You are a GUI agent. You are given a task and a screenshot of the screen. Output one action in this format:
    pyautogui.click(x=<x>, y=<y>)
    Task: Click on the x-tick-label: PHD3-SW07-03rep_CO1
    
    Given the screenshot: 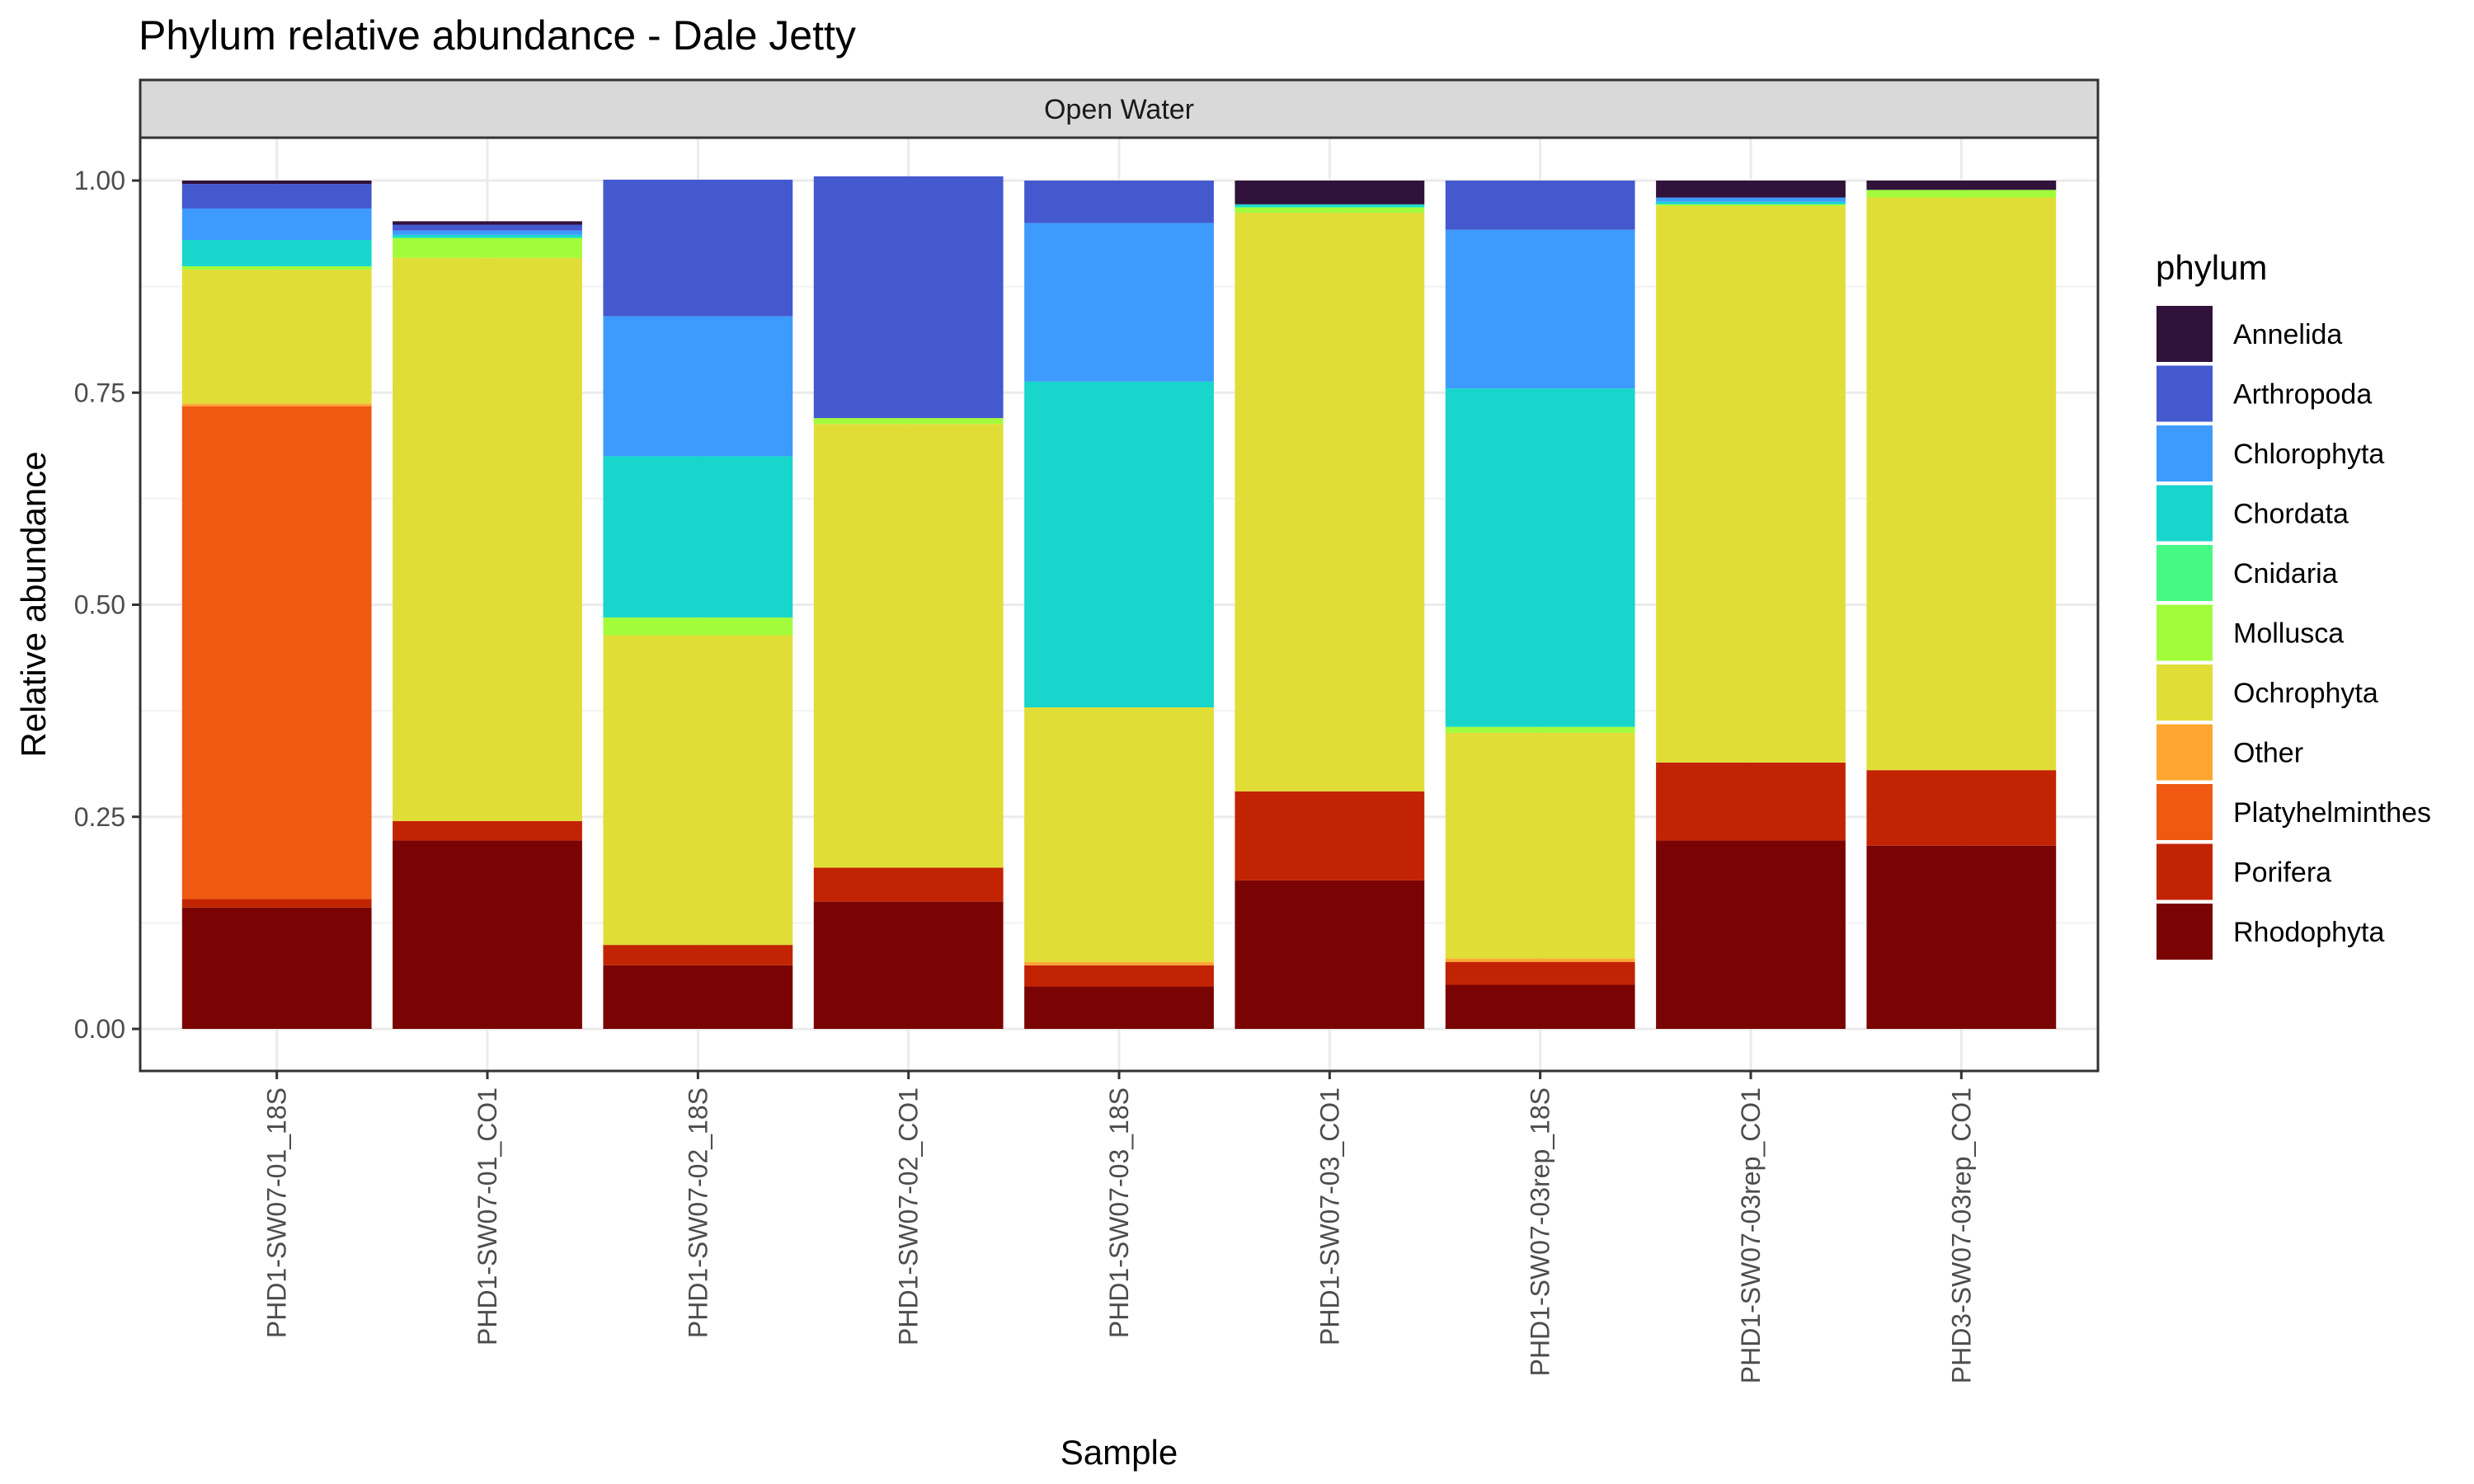 What is the action you would take?
    pyautogui.click(x=1961, y=1235)
    